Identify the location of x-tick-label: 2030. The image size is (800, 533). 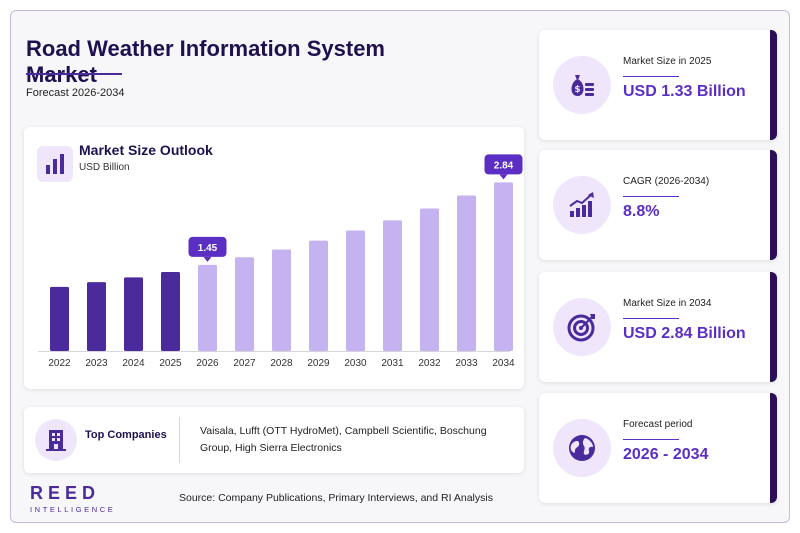
(355, 363).